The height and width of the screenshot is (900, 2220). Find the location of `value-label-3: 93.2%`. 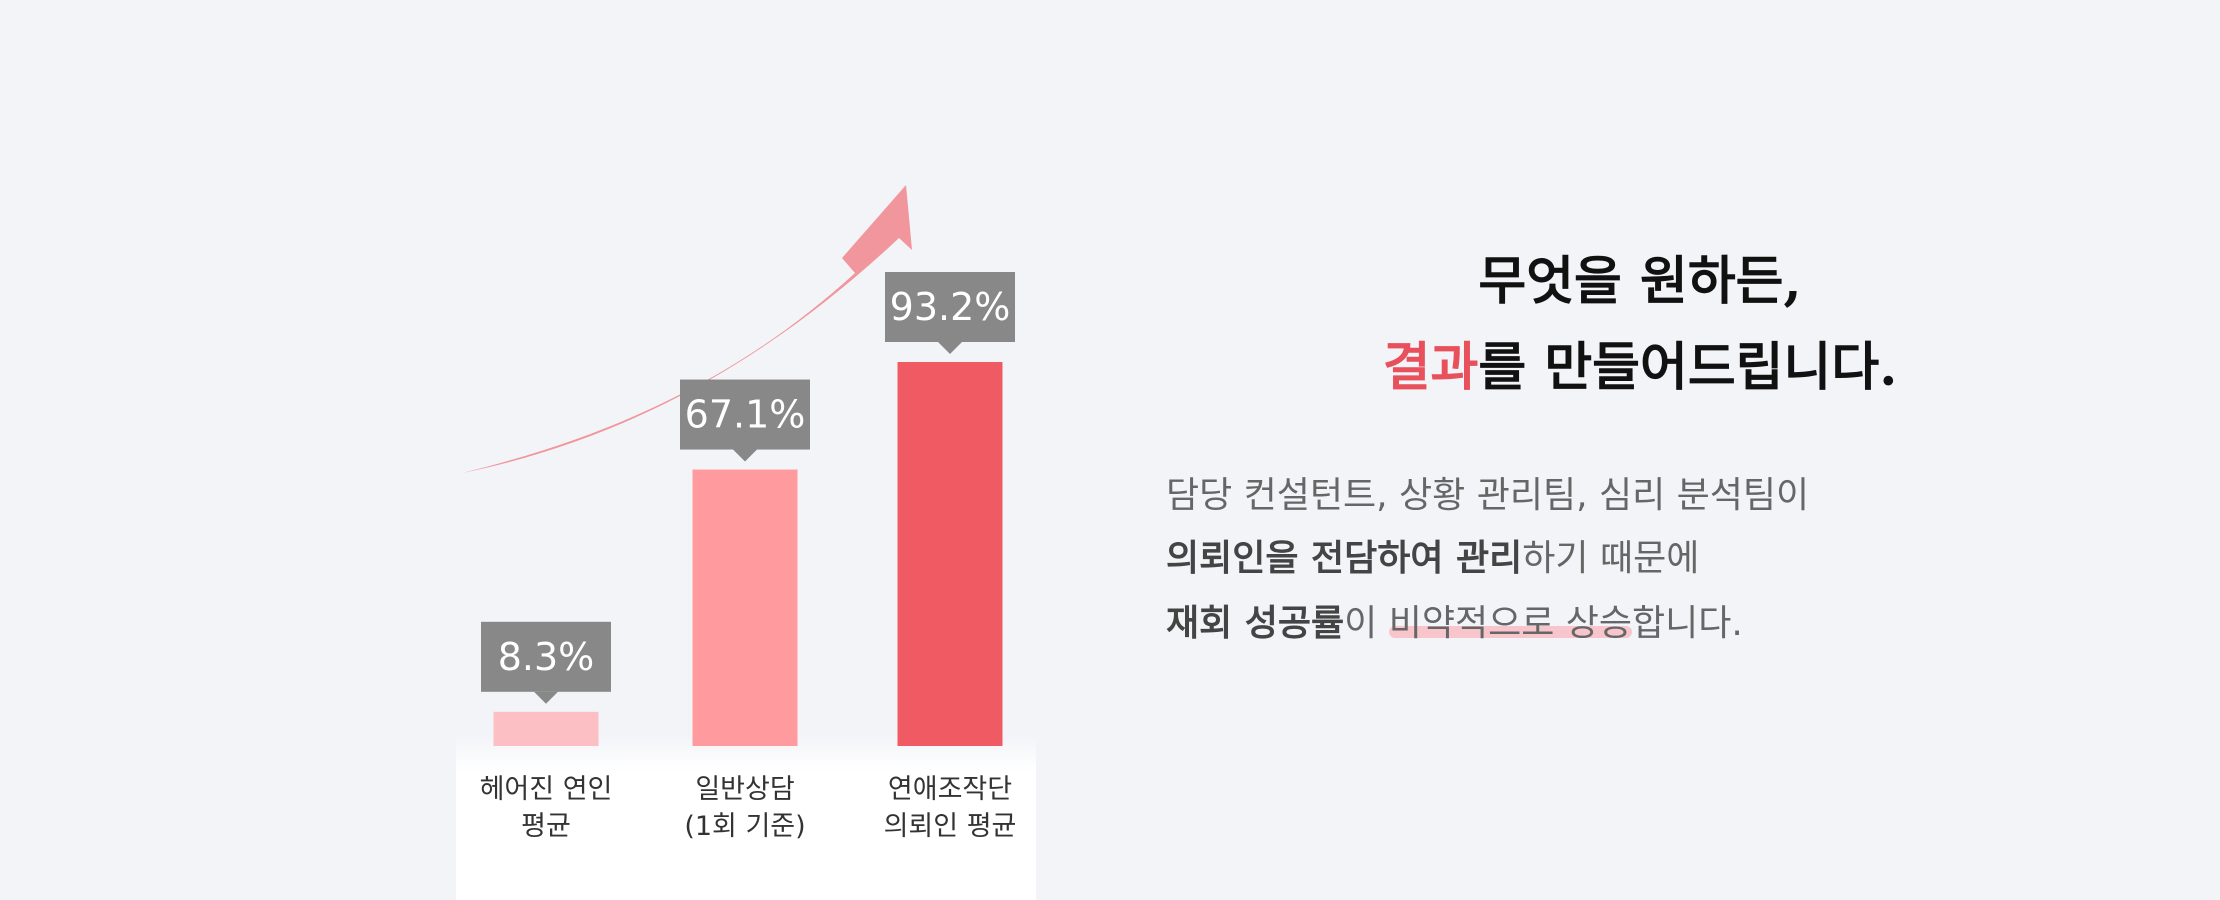

value-label-3: 93.2% is located at coordinates (950, 307).